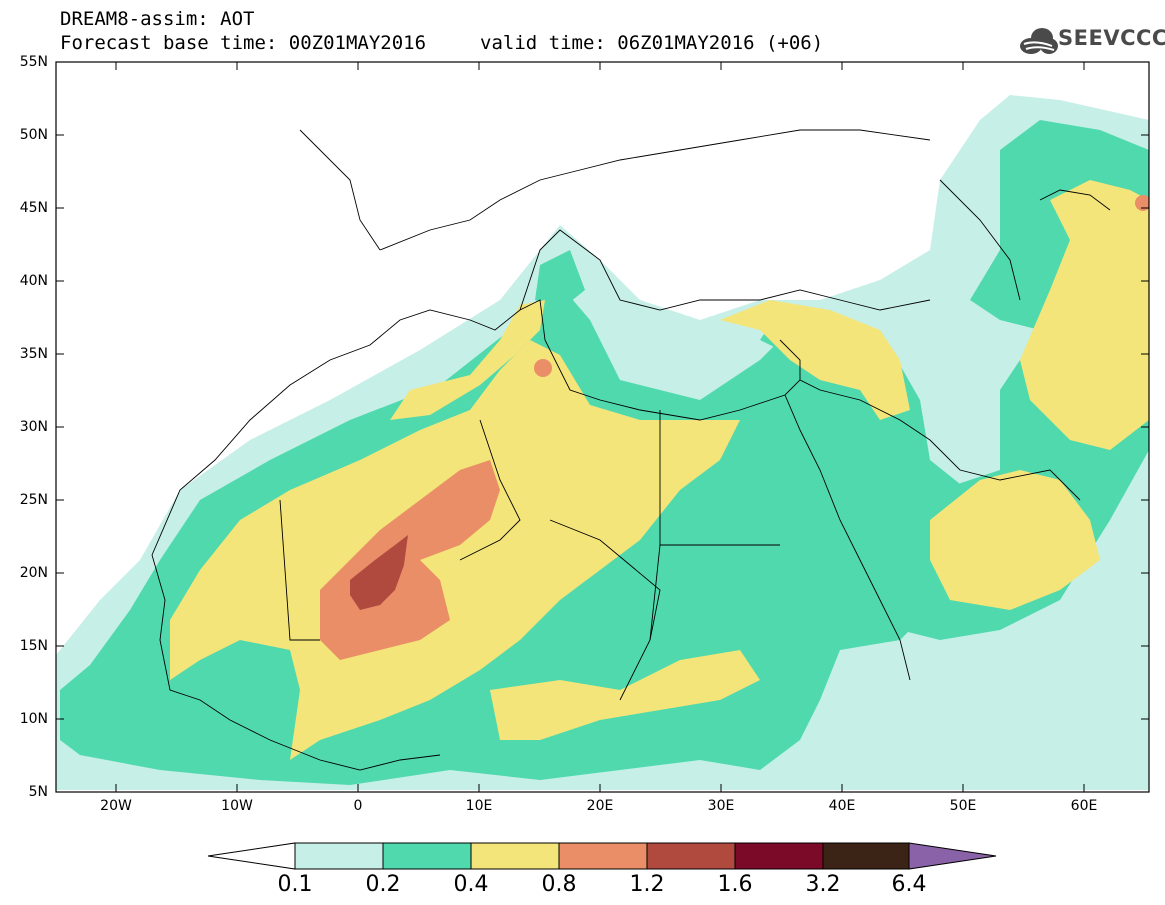 The image size is (1165, 905). What do you see at coordinates (691, 856) in the screenshot?
I see `colorbar-bin-1.2-1.6` at bounding box center [691, 856].